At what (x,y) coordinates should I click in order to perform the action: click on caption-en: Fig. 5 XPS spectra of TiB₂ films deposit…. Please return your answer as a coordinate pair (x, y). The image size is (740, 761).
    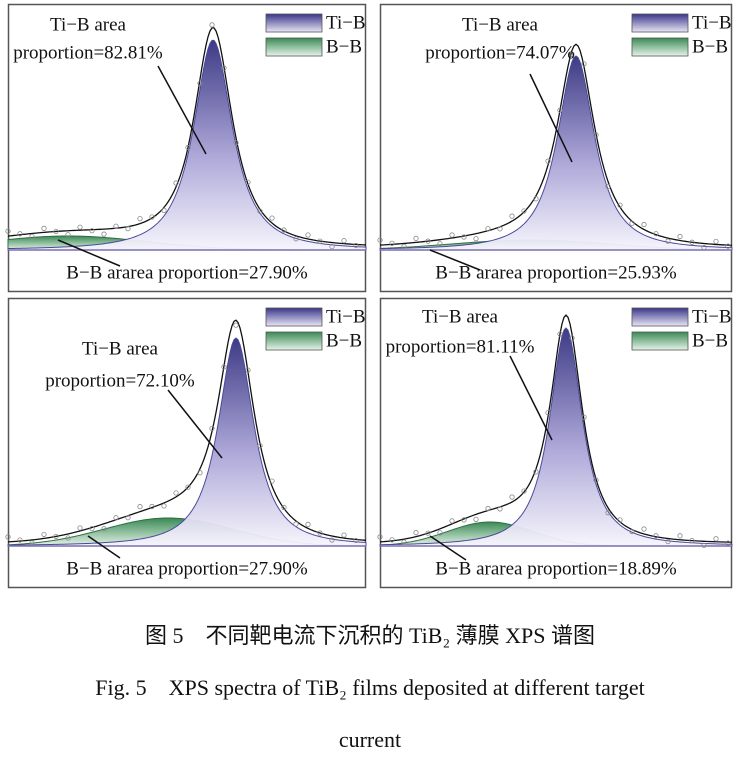
    Looking at the image, I should click on (370, 687).